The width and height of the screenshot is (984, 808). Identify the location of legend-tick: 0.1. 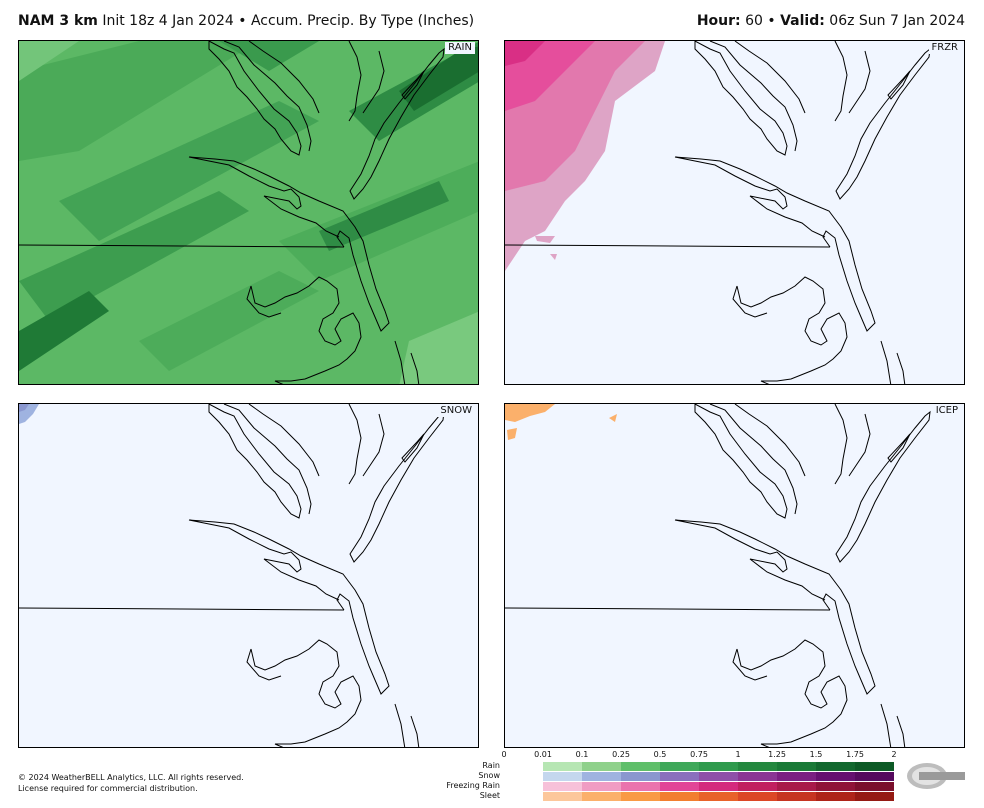
(582, 754).